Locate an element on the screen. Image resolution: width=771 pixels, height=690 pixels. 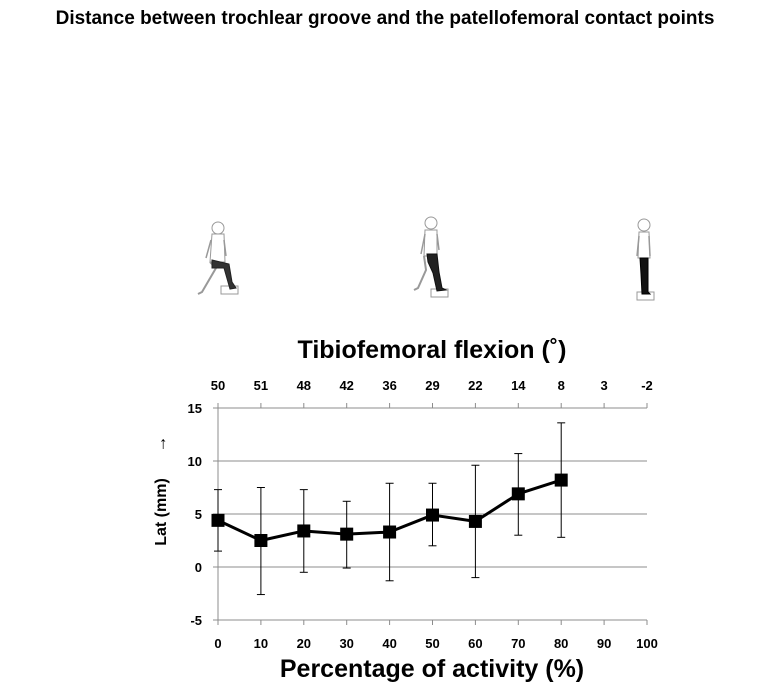
y-tick-label: 15 is located at coordinates (195, 408).